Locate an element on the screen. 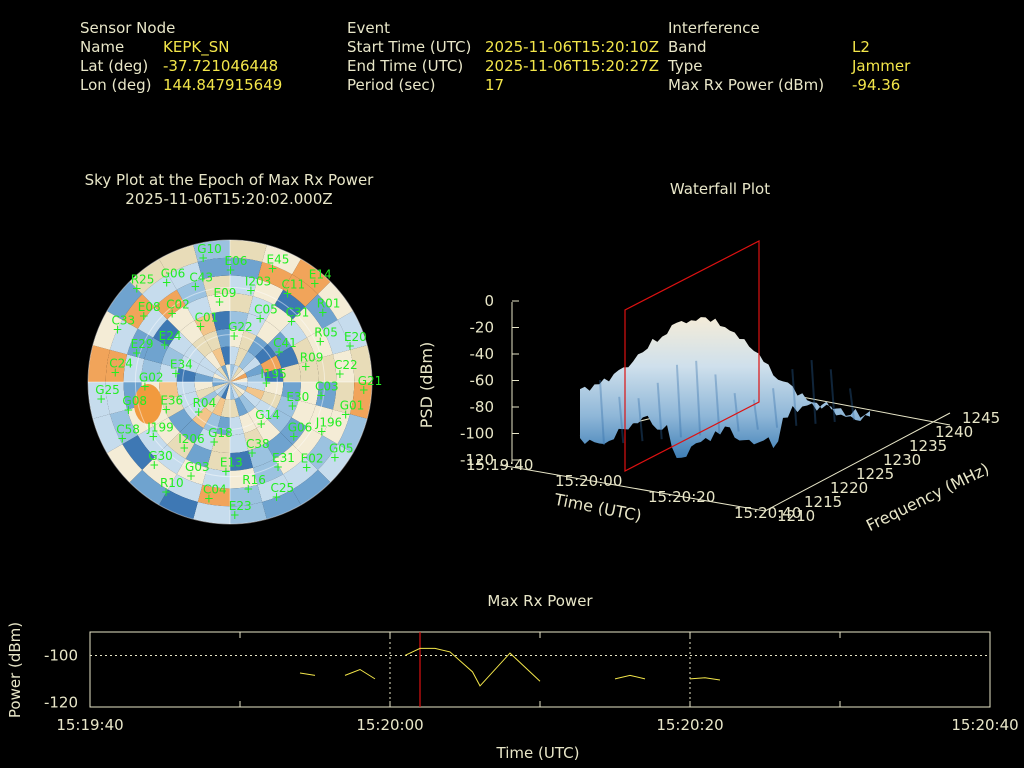 The width and height of the screenshot is (1024, 768). freq-tick-label: 1230 is located at coordinates (902, 460).